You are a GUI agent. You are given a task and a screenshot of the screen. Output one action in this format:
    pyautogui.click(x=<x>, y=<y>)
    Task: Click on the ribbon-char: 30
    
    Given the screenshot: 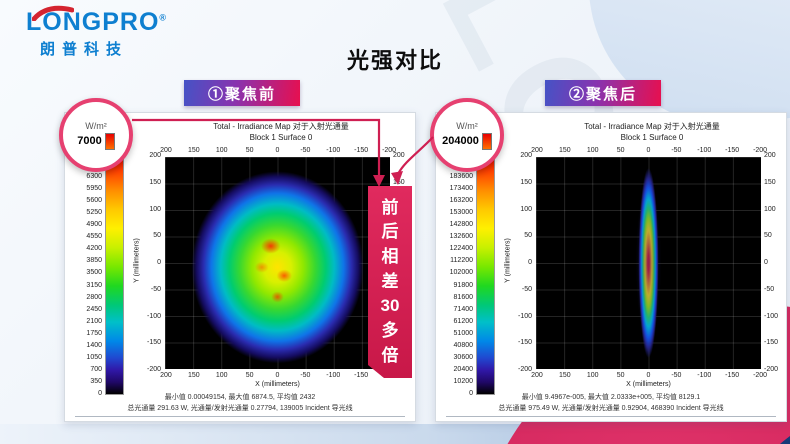 What is the action you would take?
    pyautogui.click(x=390, y=306)
    